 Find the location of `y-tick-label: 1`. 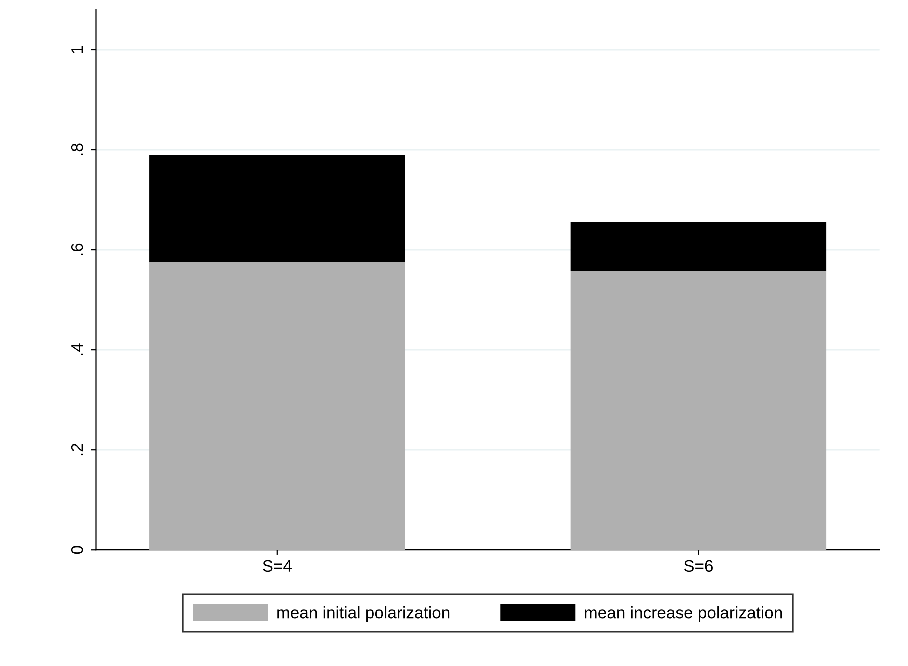

y-tick-label: 1 is located at coordinates (78, 50).